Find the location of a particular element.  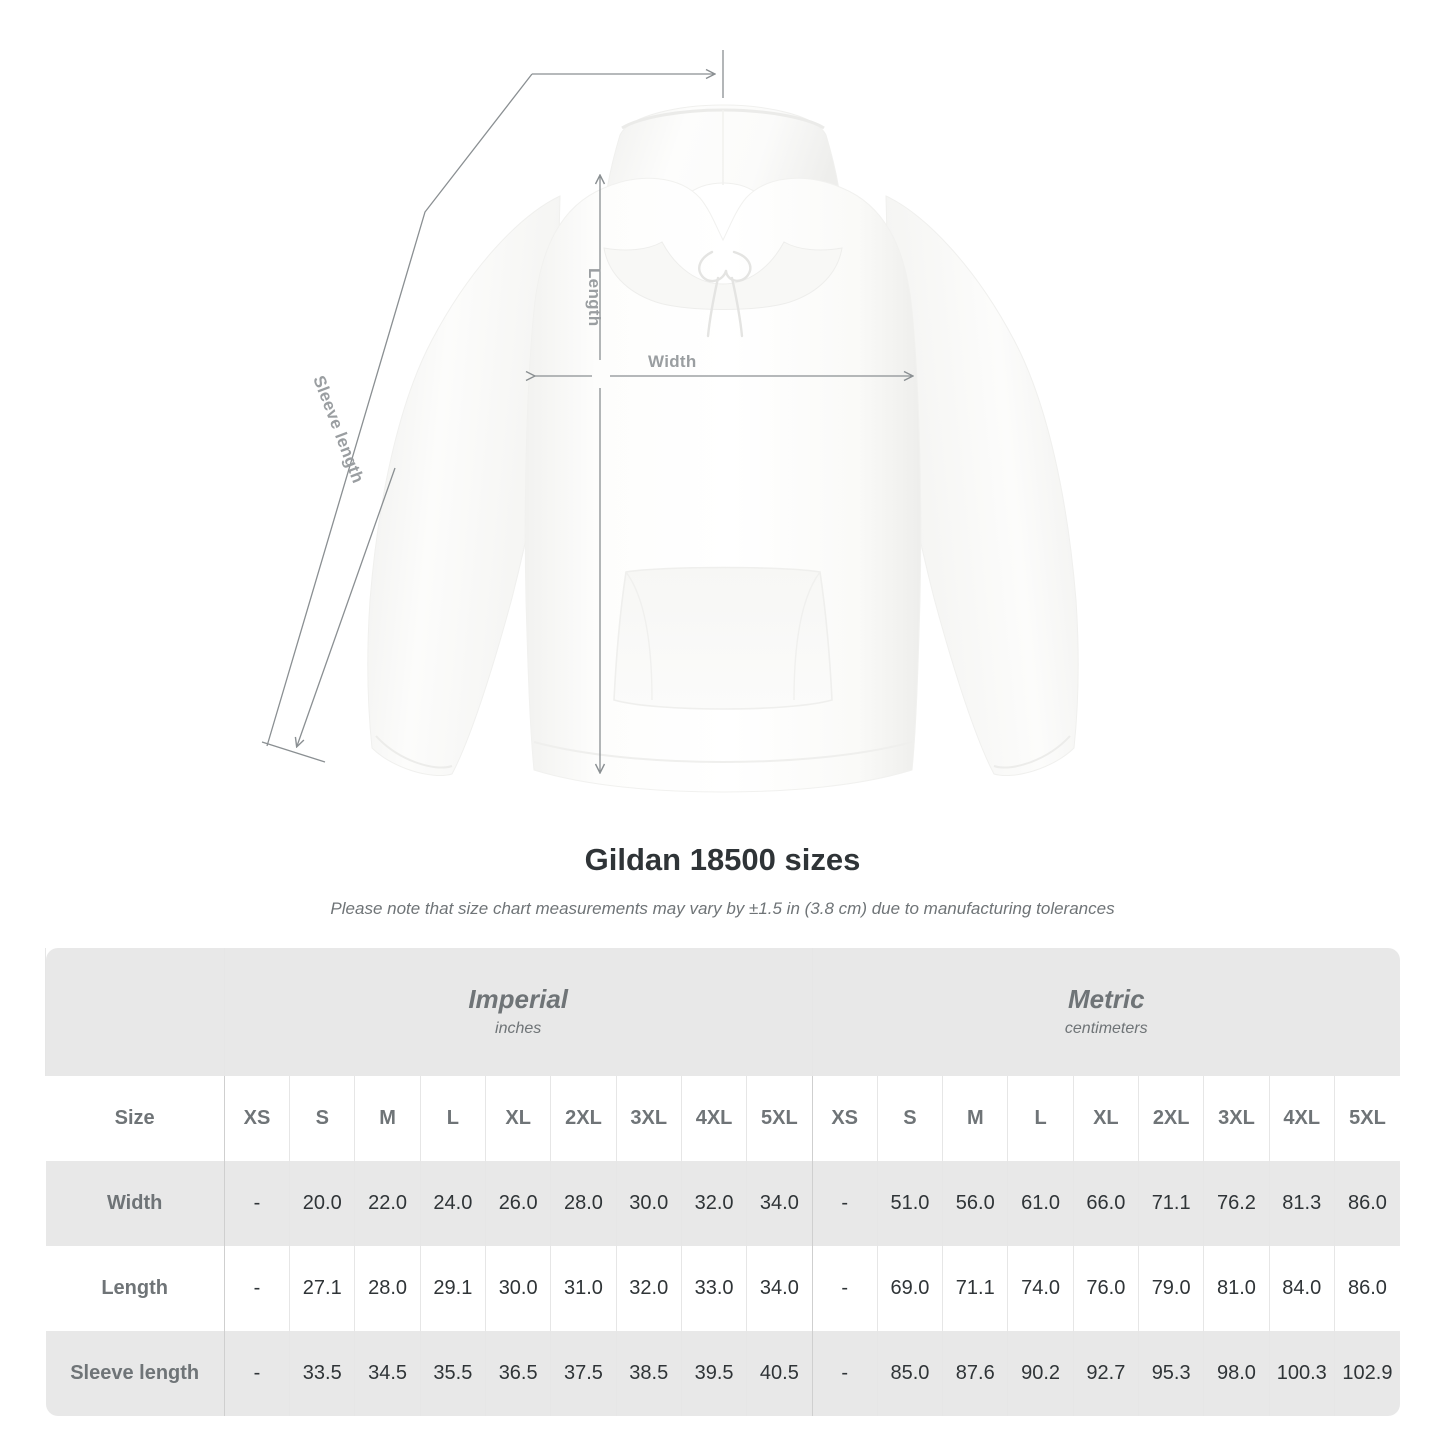

cell-sleeve-metric-2xl: 95.3 is located at coordinates (1171, 1373).